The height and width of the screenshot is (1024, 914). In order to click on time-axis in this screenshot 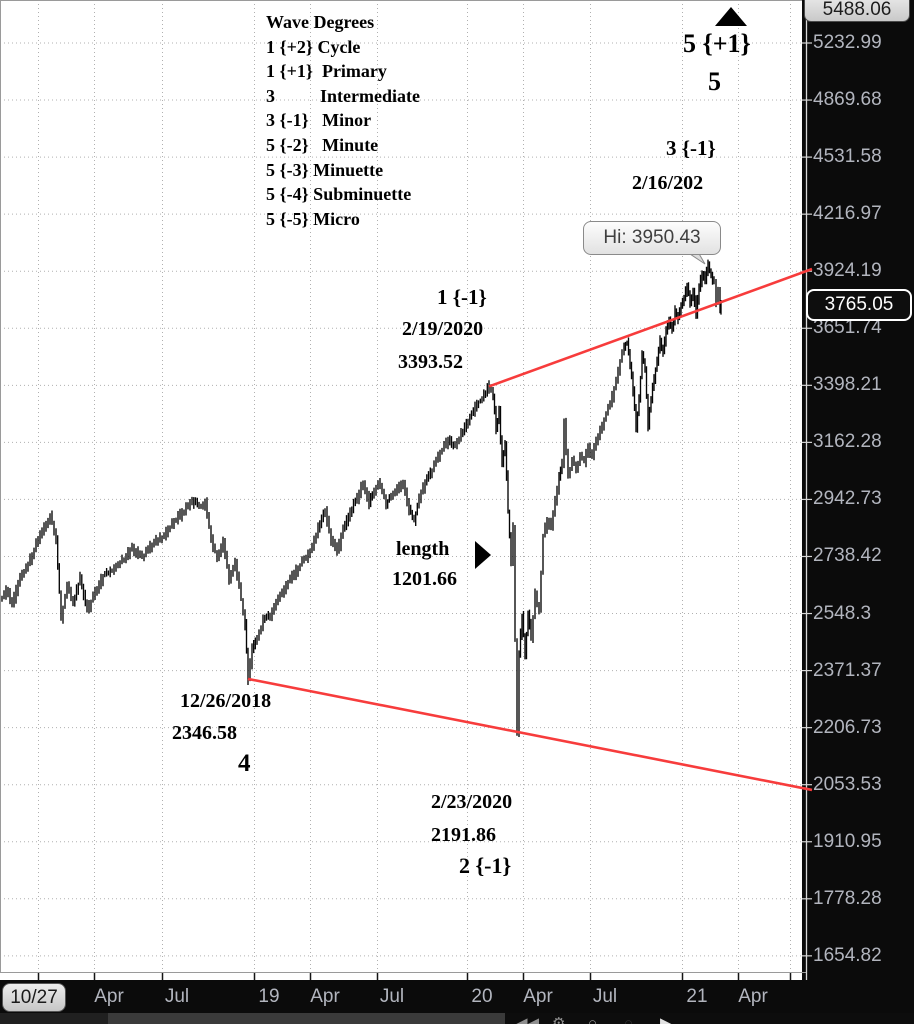, I will do `click(401, 996)`.